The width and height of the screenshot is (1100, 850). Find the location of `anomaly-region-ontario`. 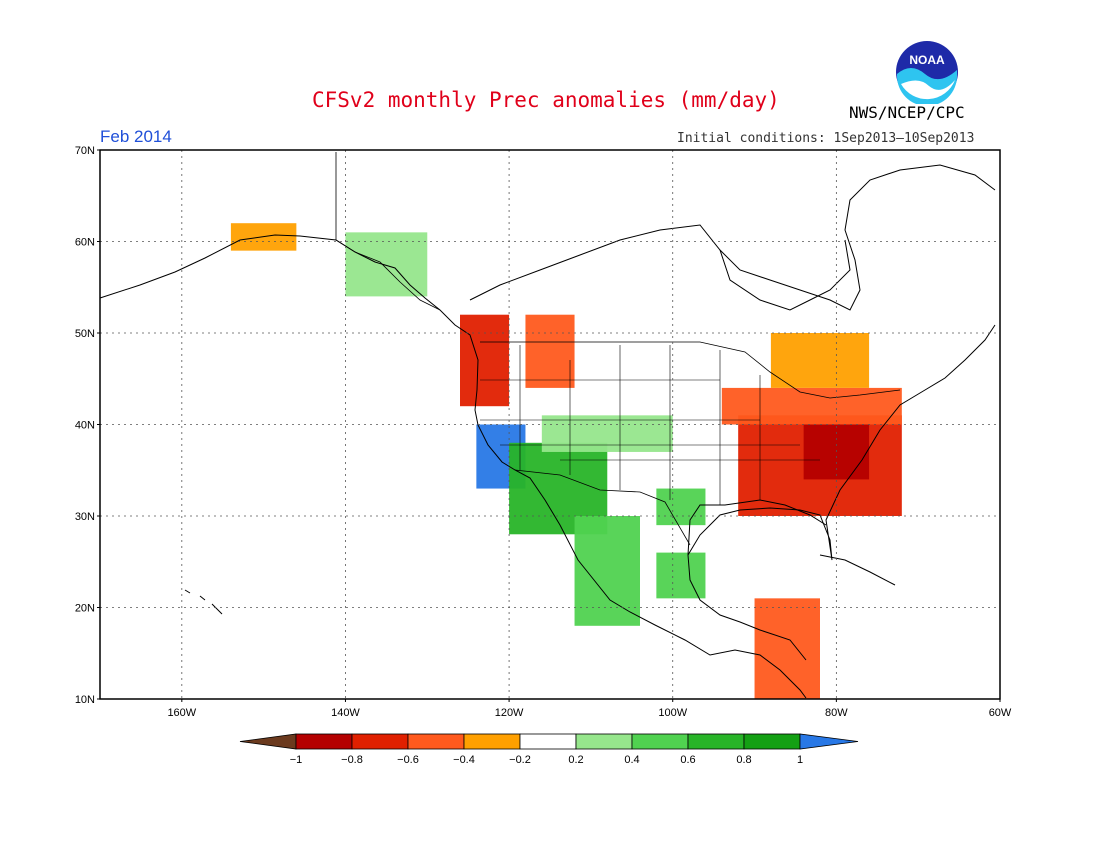

anomaly-region-ontario is located at coordinates (820, 360).